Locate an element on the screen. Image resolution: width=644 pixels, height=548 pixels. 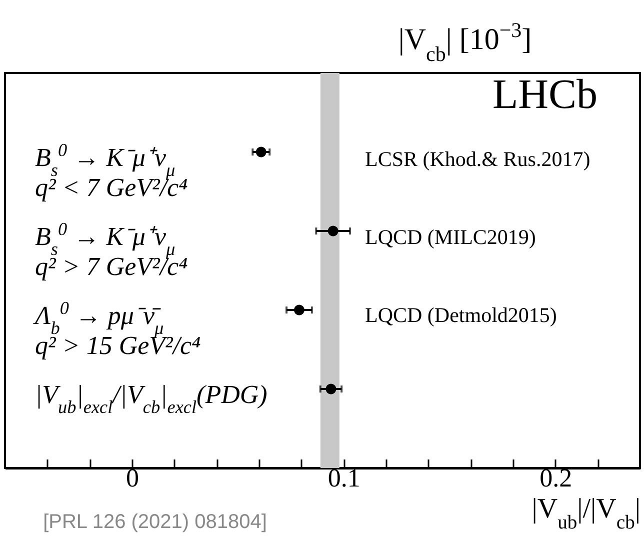
y-tick-label: Λ$_{b}$$^{0}$ → pμ⁻ν̄$_{μ}$ q² > 15 GeV²/c⁴ is located at coordinates (116, 329).